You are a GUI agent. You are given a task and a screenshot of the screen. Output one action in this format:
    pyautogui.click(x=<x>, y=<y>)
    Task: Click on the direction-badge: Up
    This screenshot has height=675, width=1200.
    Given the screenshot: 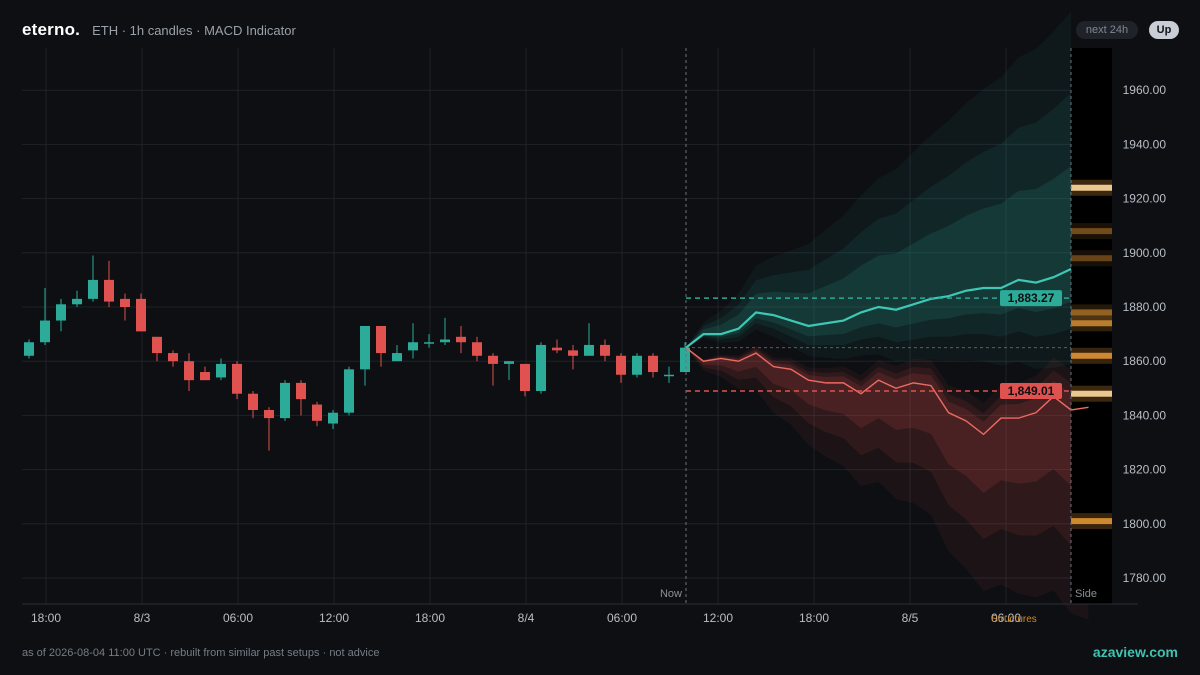 What is the action you would take?
    pyautogui.click(x=1164, y=30)
    